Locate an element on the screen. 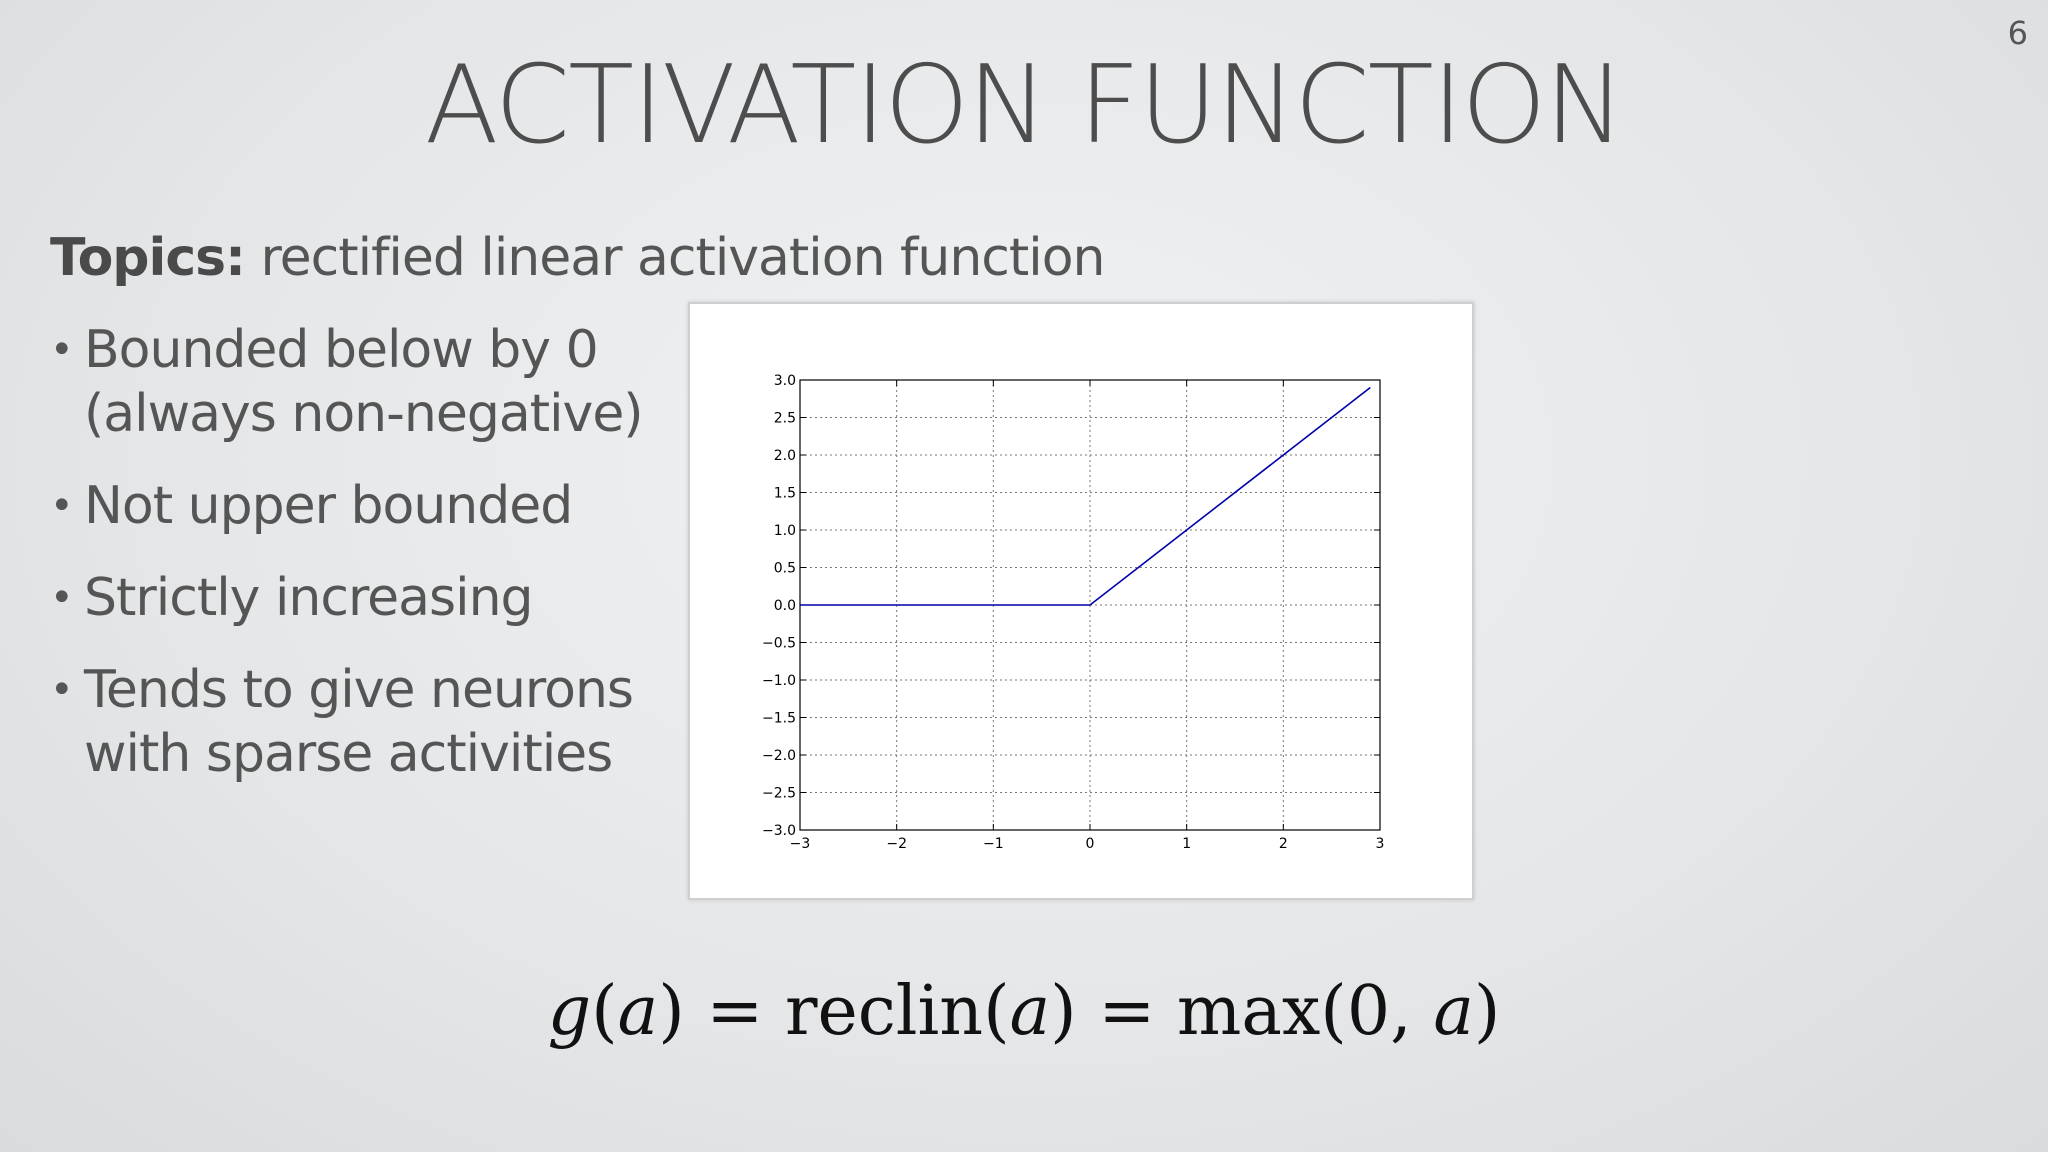 The height and width of the screenshot is (1152, 2048). y-tick-label: 2.5 is located at coordinates (785, 419).